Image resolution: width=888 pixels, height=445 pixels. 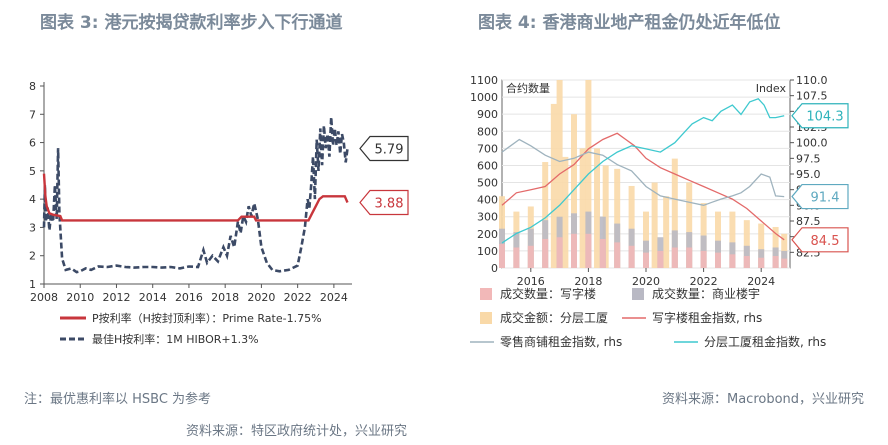 I want to click on y-tick-label: 400, so click(x=487, y=200).